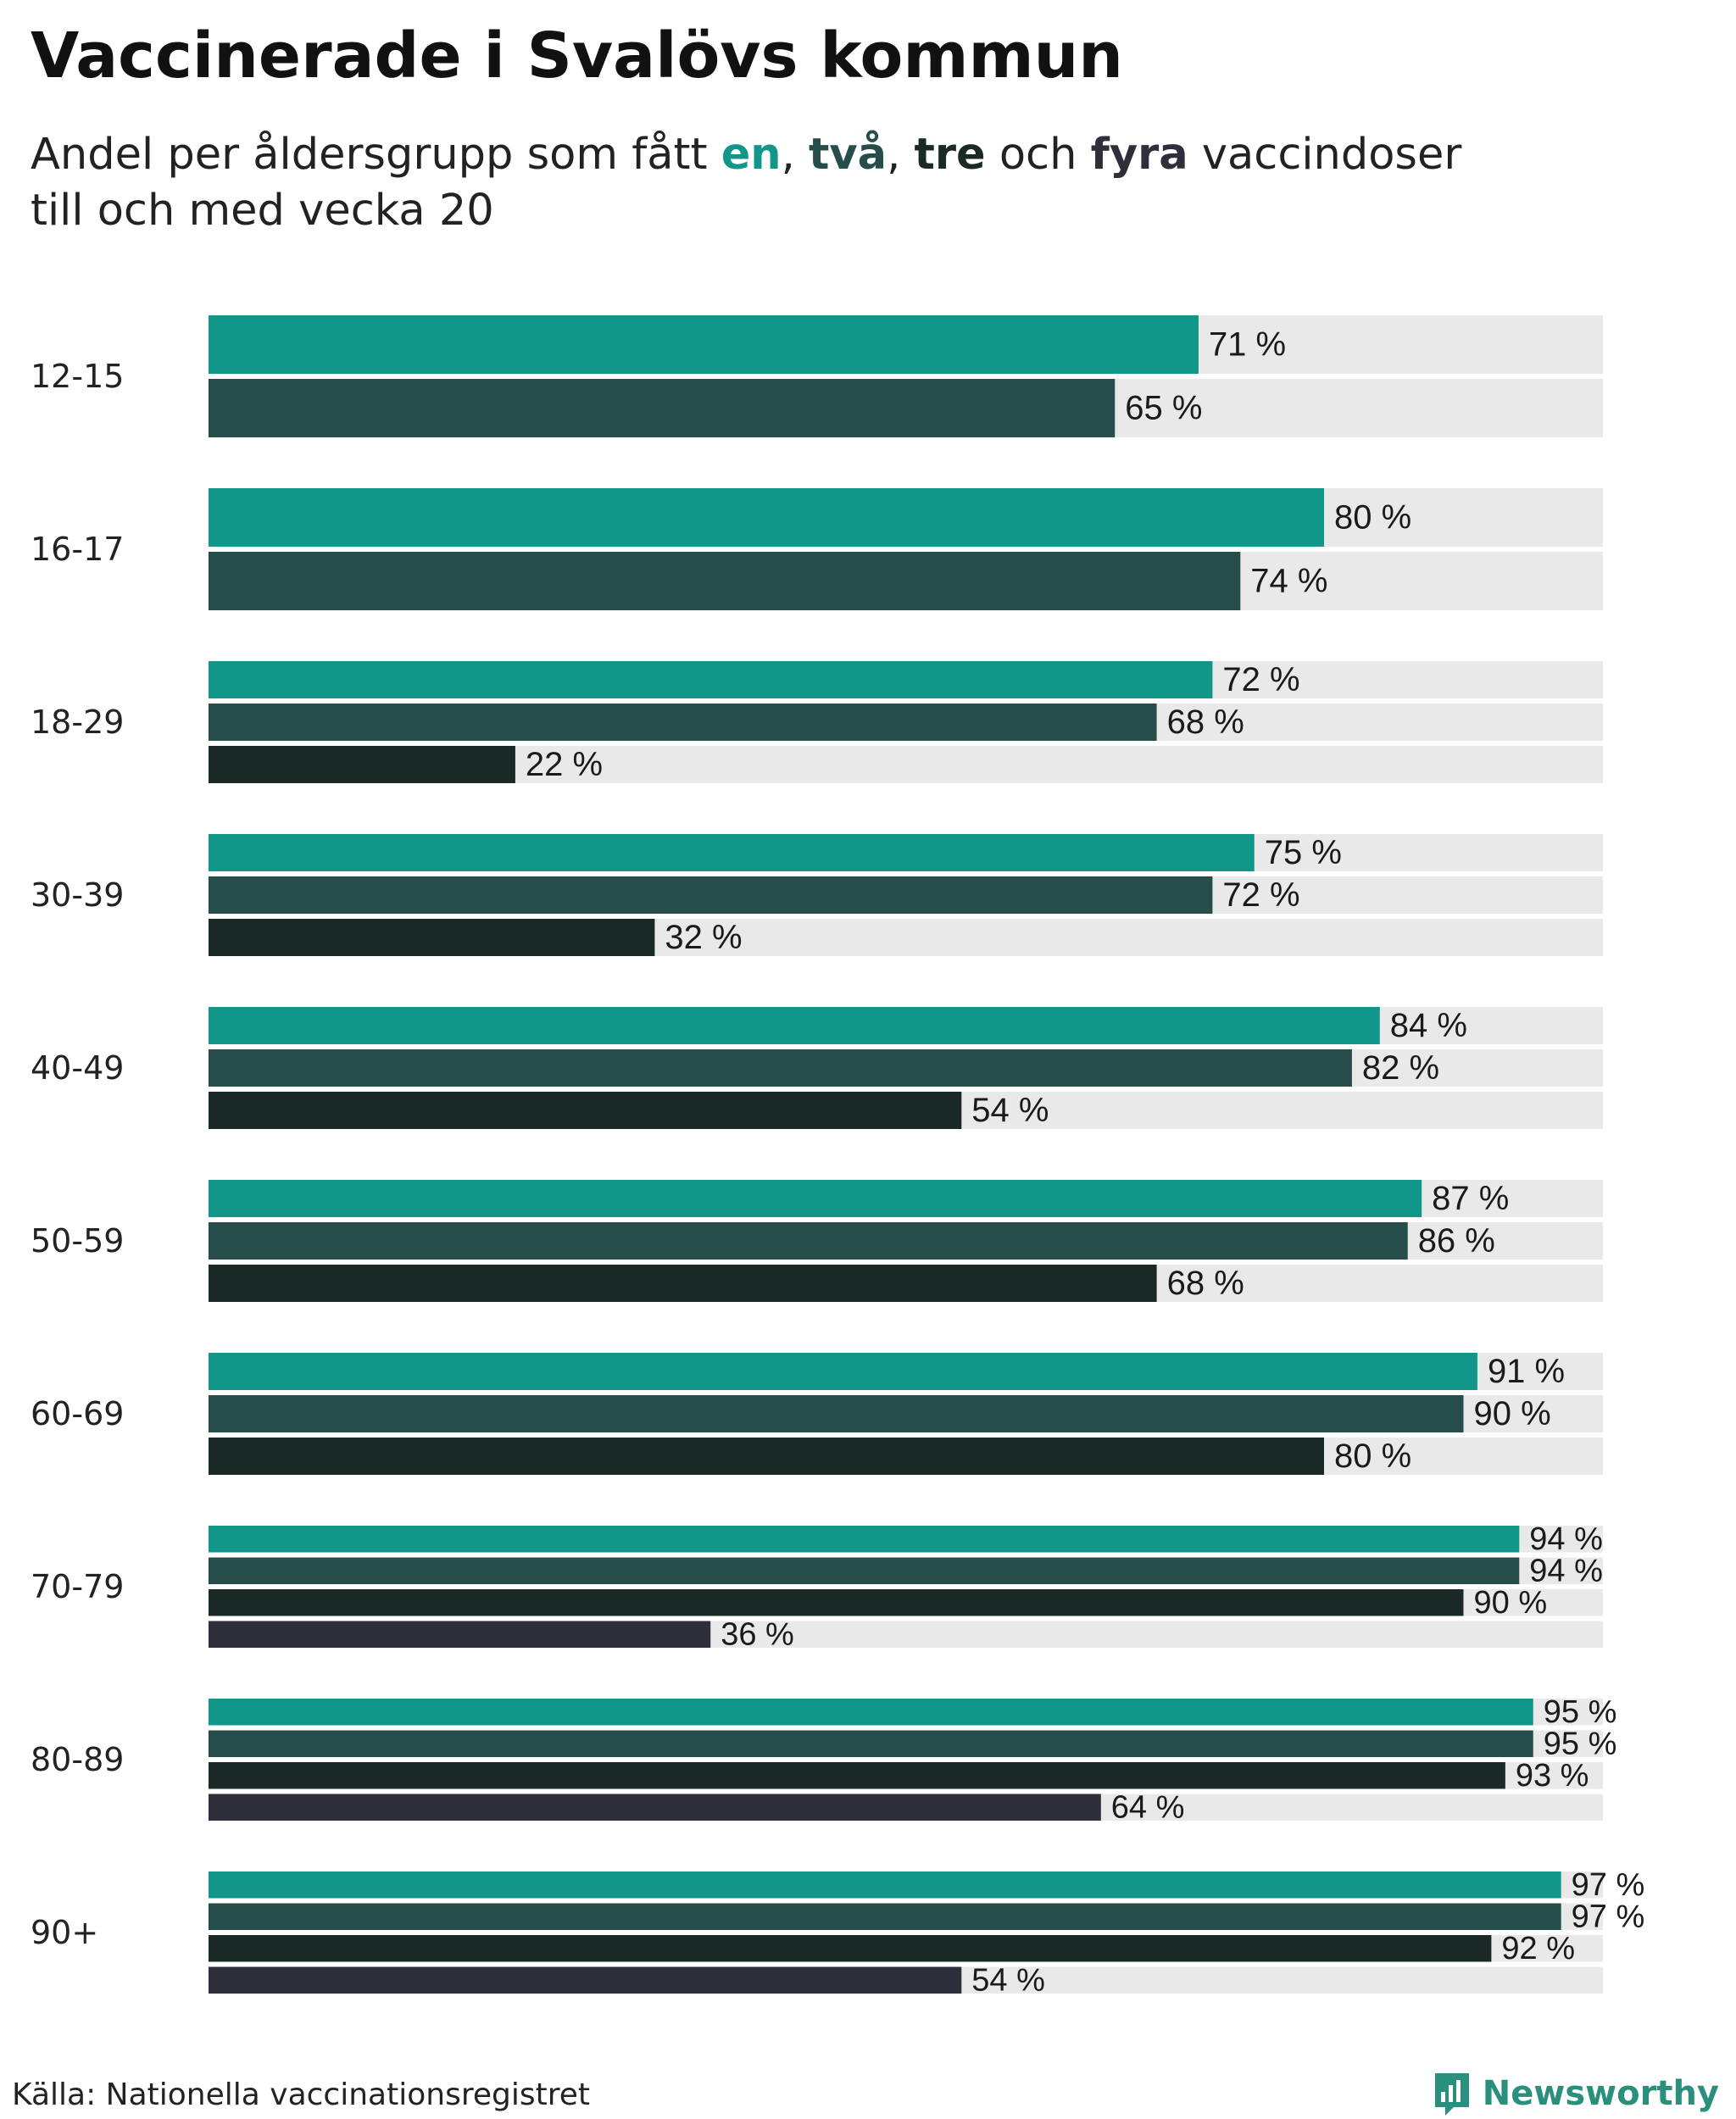 Image resolution: width=1736 pixels, height=2119 pixels. I want to click on legend-dose-1: en, so click(751, 155).